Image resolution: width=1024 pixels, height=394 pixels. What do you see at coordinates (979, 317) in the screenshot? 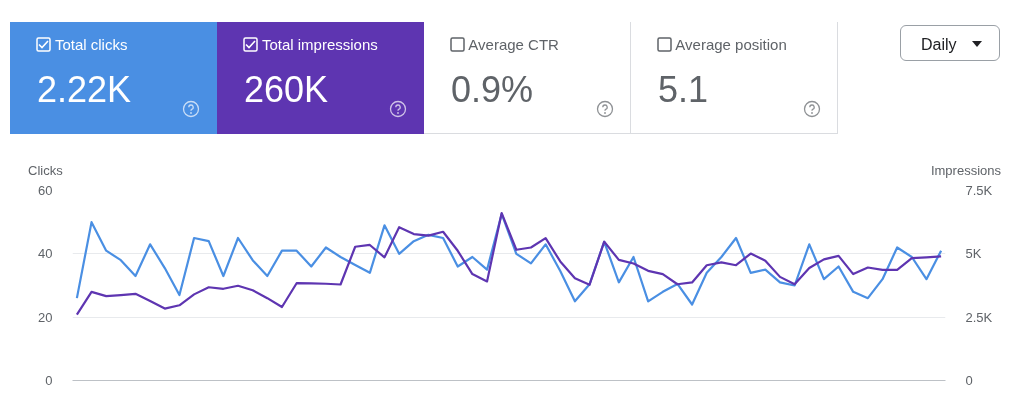
I see `y2-tick-label: 2.5K` at bounding box center [979, 317].